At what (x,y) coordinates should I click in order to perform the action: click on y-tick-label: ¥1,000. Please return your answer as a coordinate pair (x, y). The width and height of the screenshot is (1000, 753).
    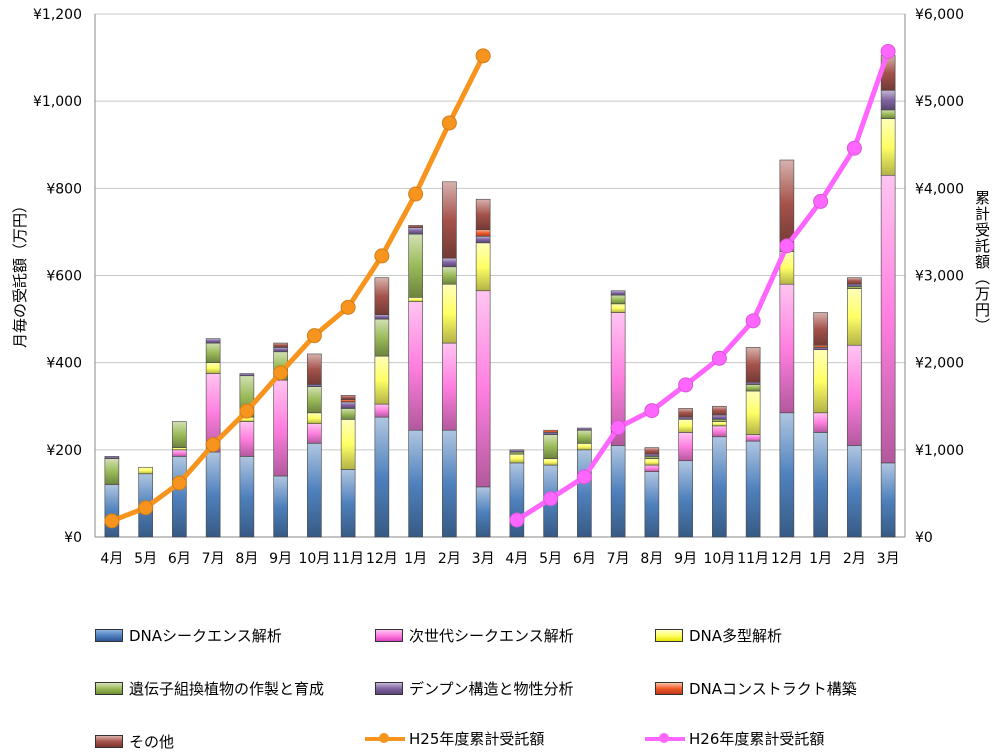
    Looking at the image, I should click on (57, 102).